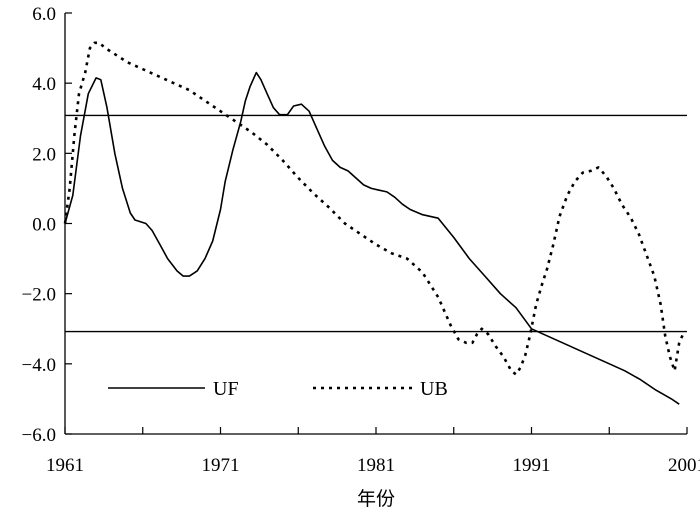 This screenshot has width=700, height=514. What do you see at coordinates (39, 365) in the screenshot?
I see `y-tick-label-5: −4.0` at bounding box center [39, 365].